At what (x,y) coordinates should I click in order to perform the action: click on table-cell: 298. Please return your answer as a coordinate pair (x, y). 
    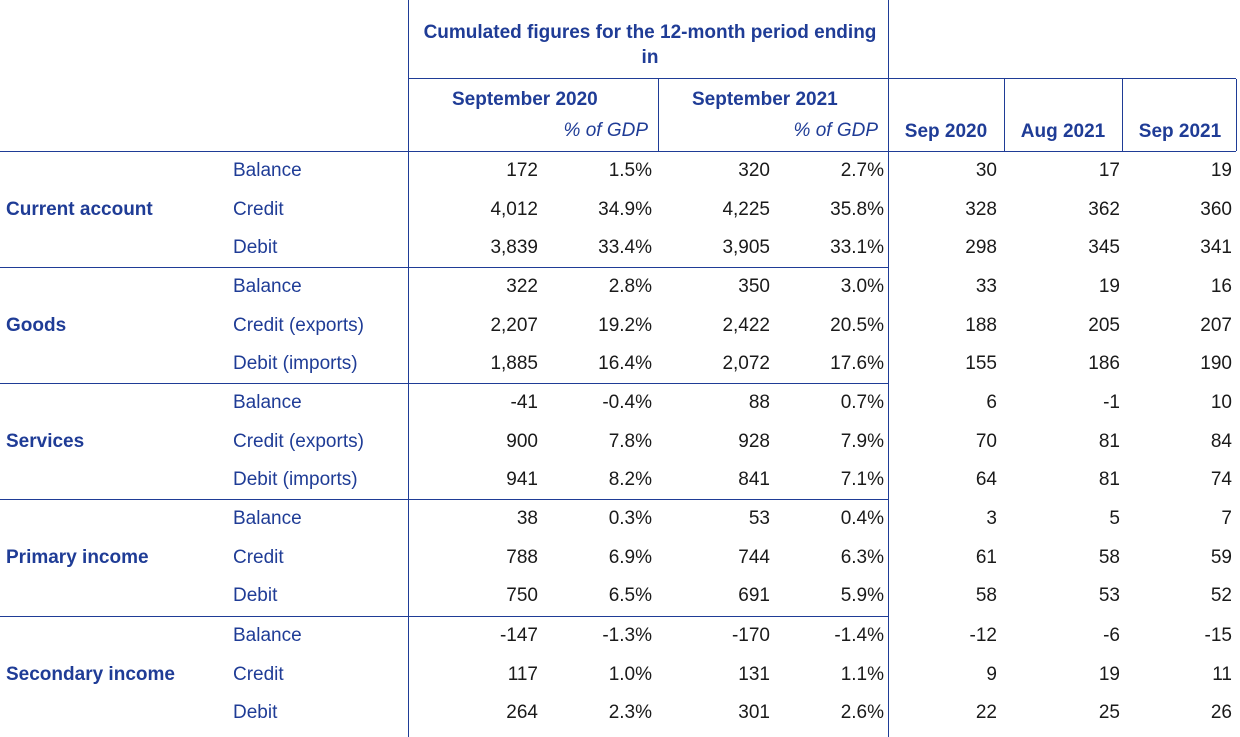
    Looking at the image, I should click on (981, 248).